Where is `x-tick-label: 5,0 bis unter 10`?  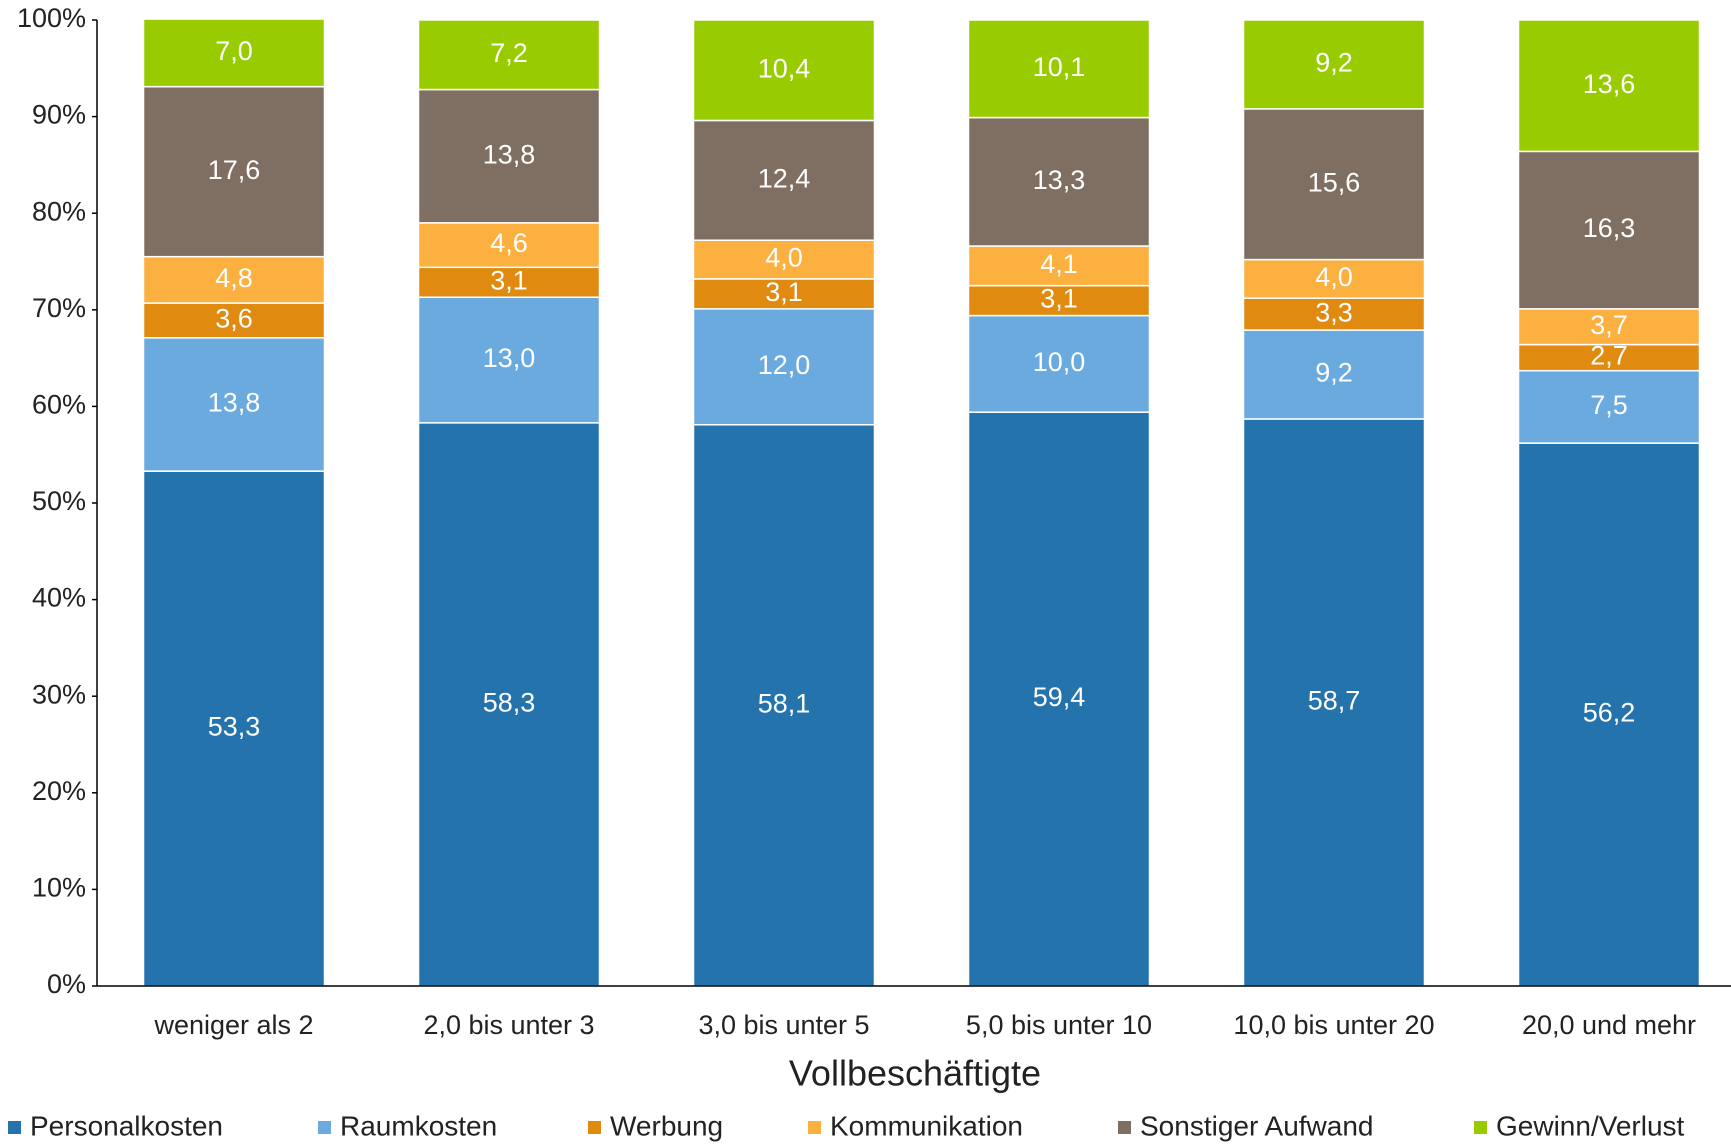 x-tick-label: 5,0 bis unter 10 is located at coordinates (1059, 1025).